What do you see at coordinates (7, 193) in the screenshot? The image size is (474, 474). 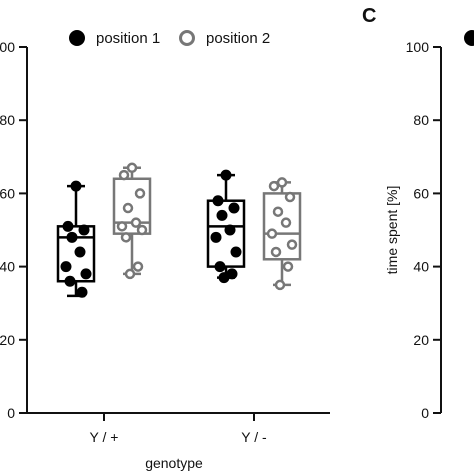 I see `left-y-tick-label: 60` at bounding box center [7, 193].